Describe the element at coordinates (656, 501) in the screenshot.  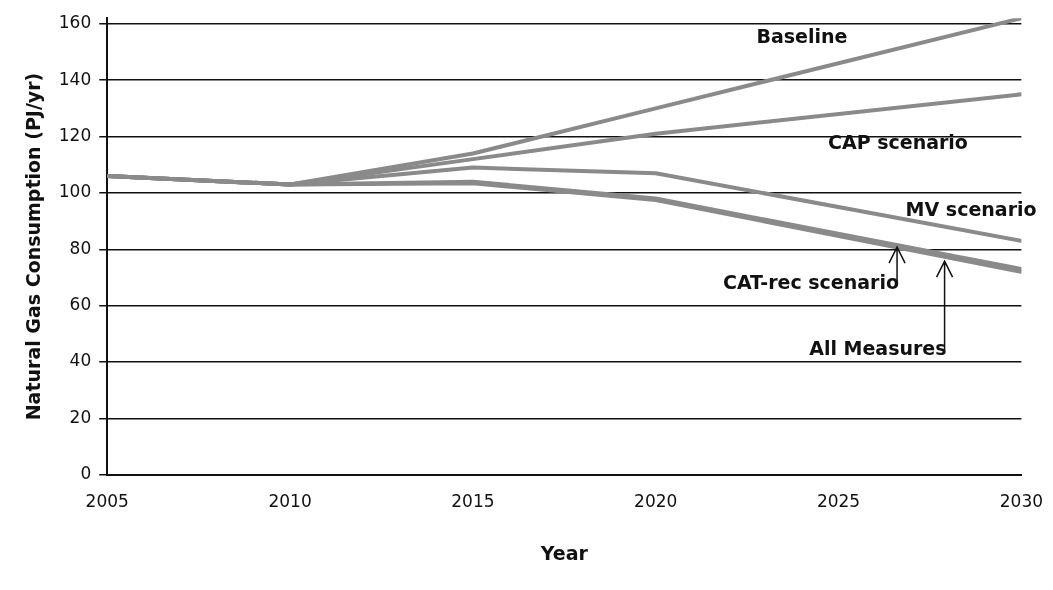
I see `x-tick-label: 2020` at that location.